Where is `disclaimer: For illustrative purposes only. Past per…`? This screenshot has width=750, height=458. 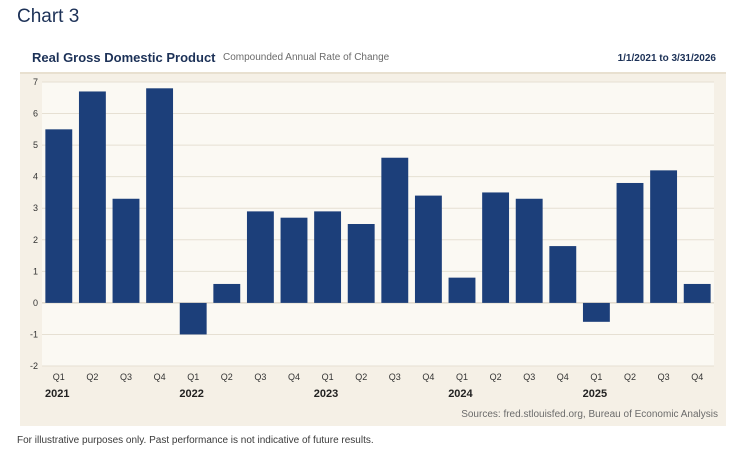
disclaimer: For illustrative purposes only. Past per… is located at coordinates (195, 440).